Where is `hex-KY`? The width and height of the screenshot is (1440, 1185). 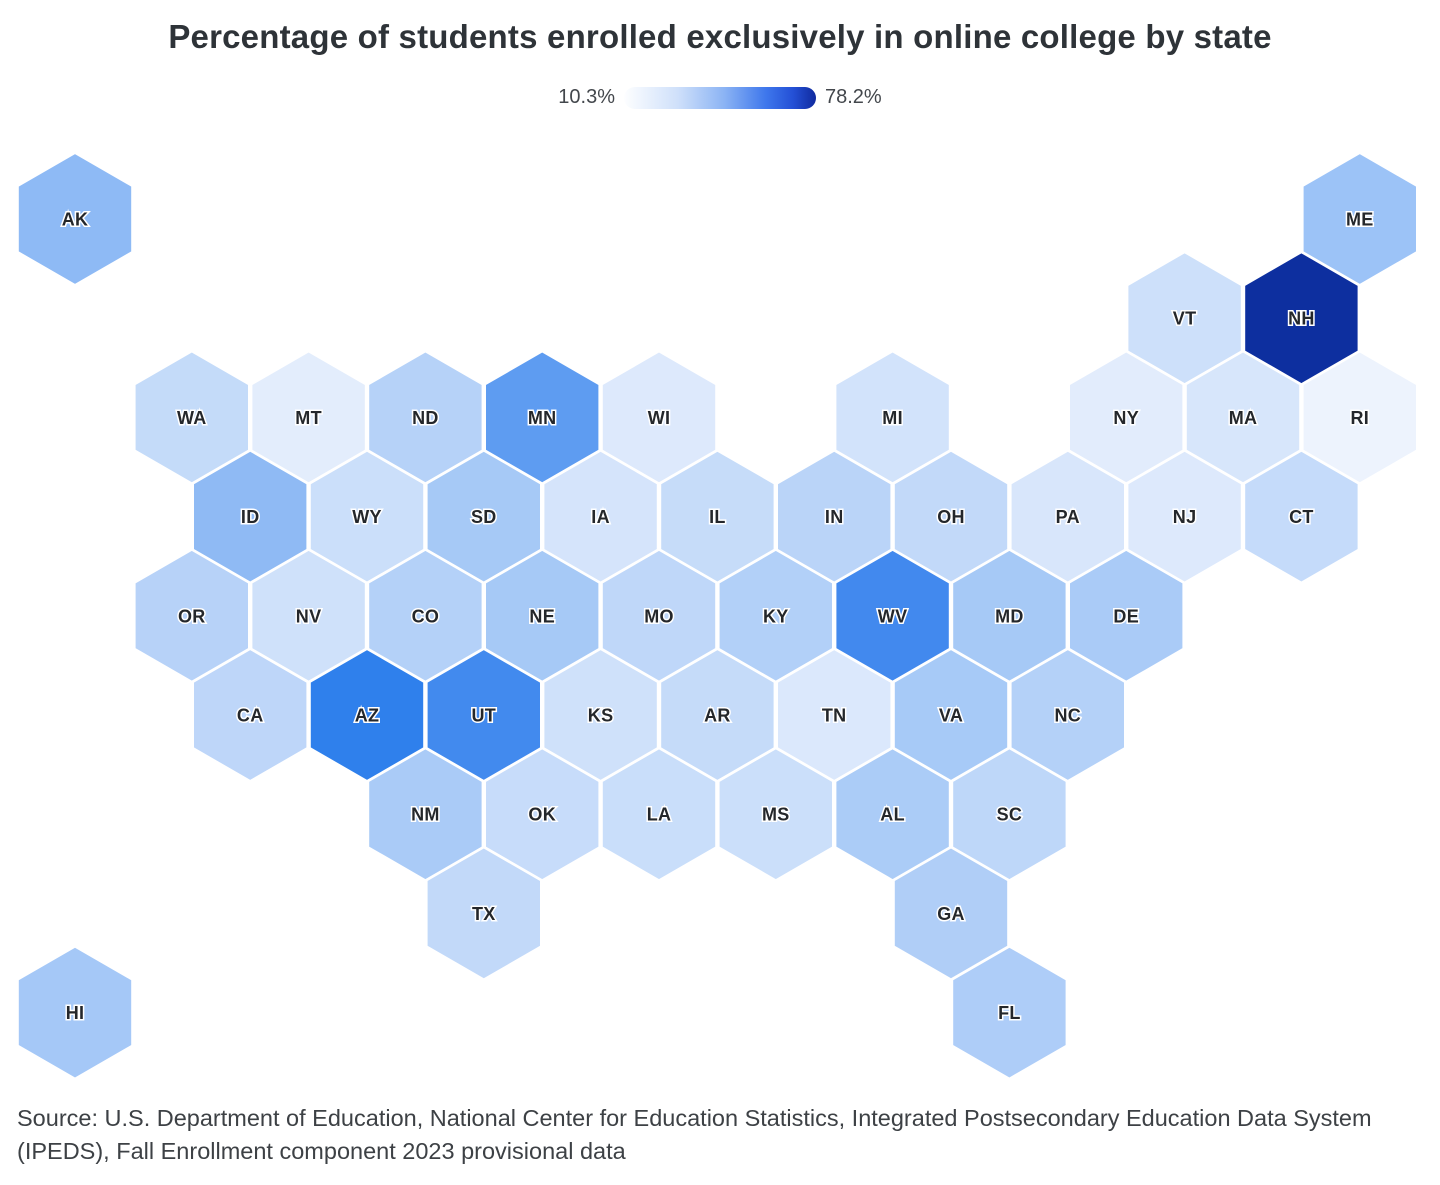 hex-KY is located at coordinates (775, 615).